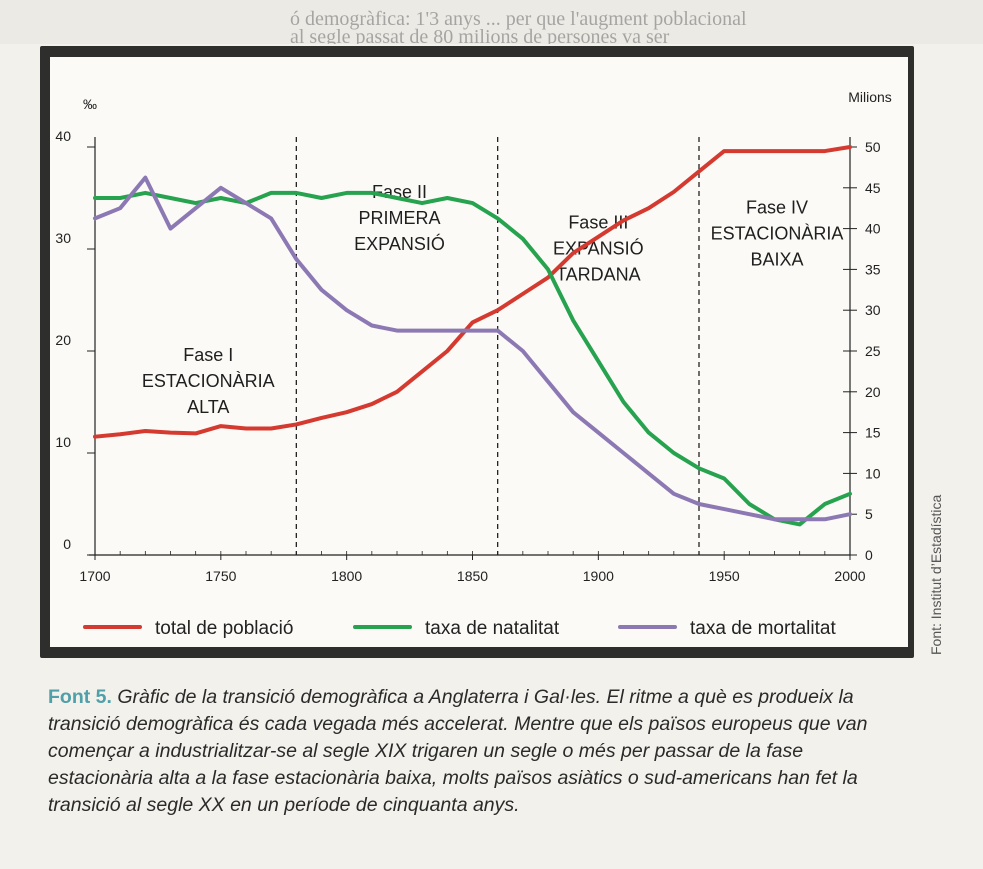 The width and height of the screenshot is (983, 869). Describe the element at coordinates (763, 628) in the screenshot. I see `legend-label: taxa de mortalitat` at that location.